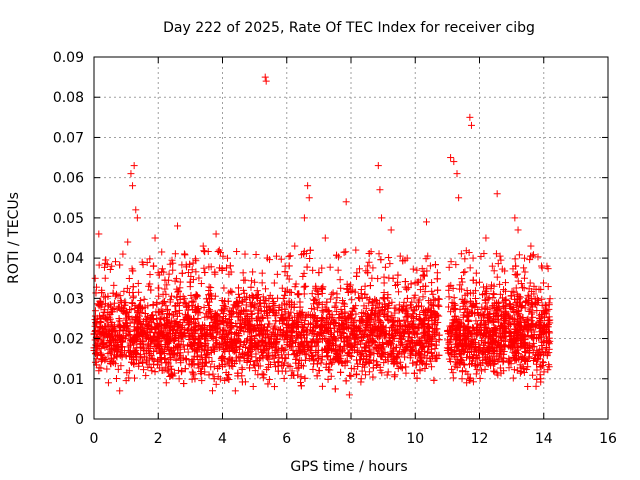 This screenshot has height=480, width=640. I want to click on y-tick-label: 0.02, so click(68, 340).